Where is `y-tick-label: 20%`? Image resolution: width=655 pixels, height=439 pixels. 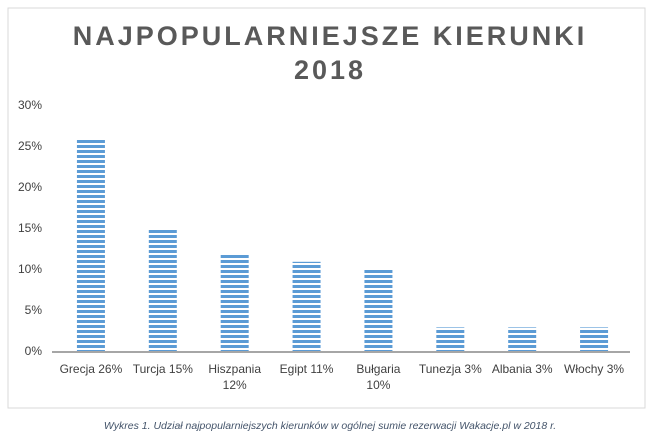 y-tick-label: 20% is located at coordinates (30, 187).